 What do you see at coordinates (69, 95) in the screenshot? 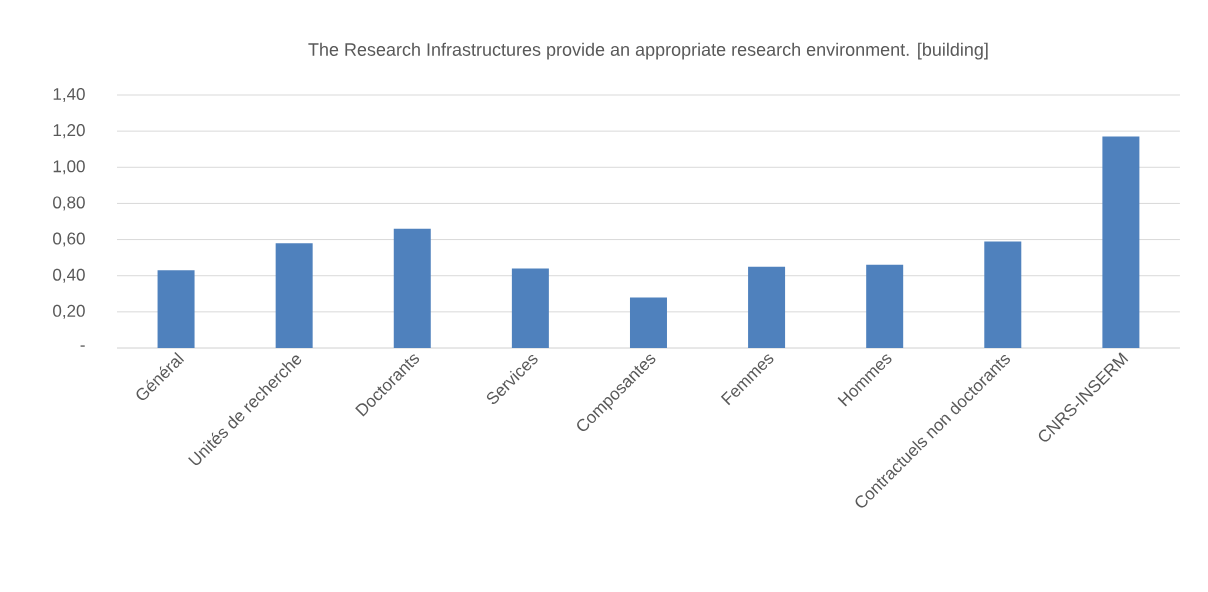
I see `y-tick-label: 1,40` at bounding box center [69, 95].